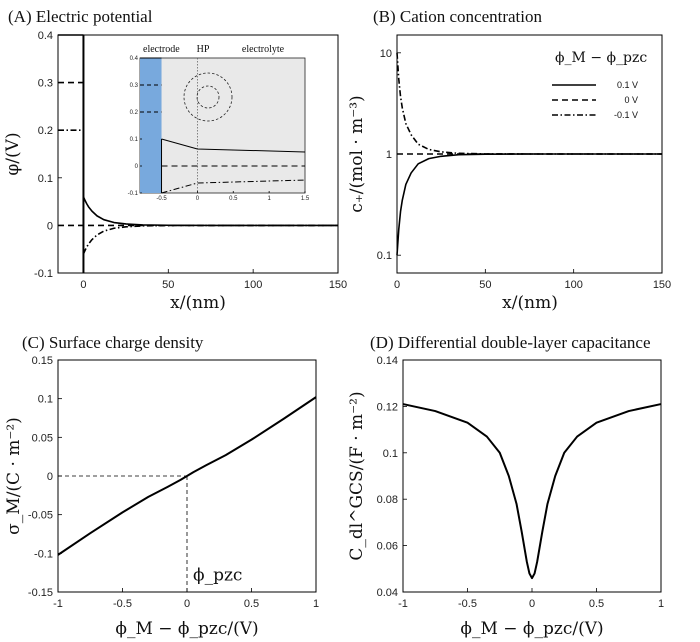 The width and height of the screenshot is (700, 642). Describe the element at coordinates (531, 629) in the screenshot. I see `panel-d-xlabel: ϕ_M − ϕ_pzc/(V)` at that location.